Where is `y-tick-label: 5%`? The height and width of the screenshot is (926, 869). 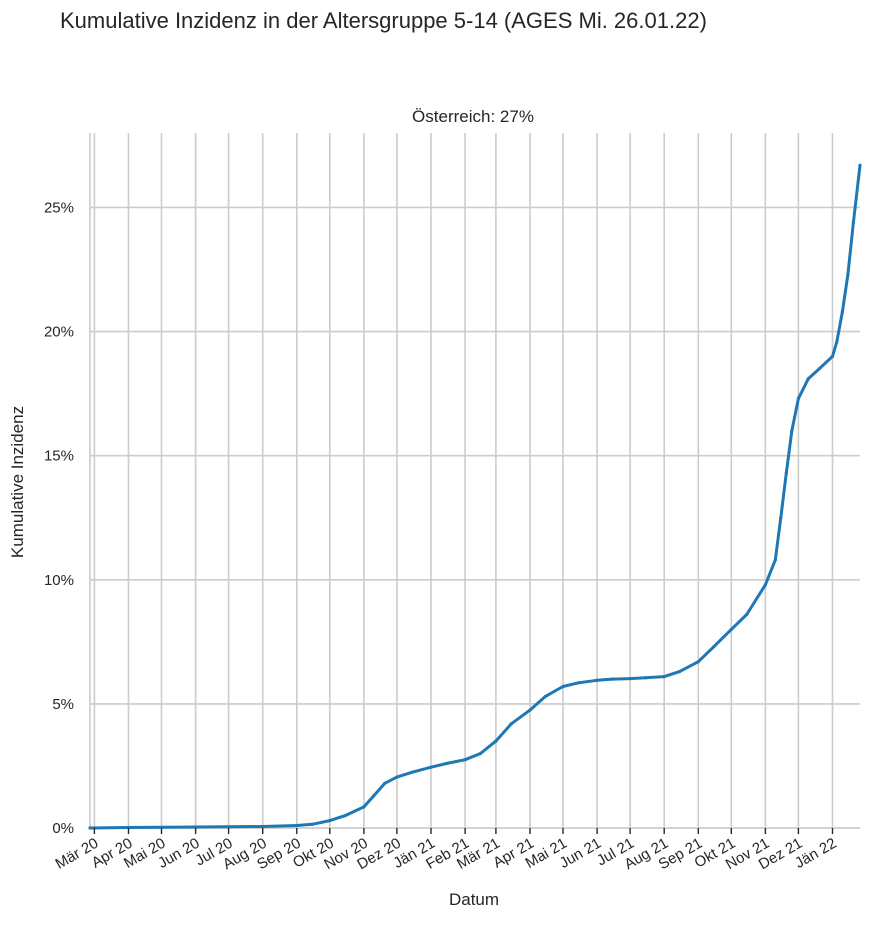
y-tick-label: 5% is located at coordinates (63, 704).